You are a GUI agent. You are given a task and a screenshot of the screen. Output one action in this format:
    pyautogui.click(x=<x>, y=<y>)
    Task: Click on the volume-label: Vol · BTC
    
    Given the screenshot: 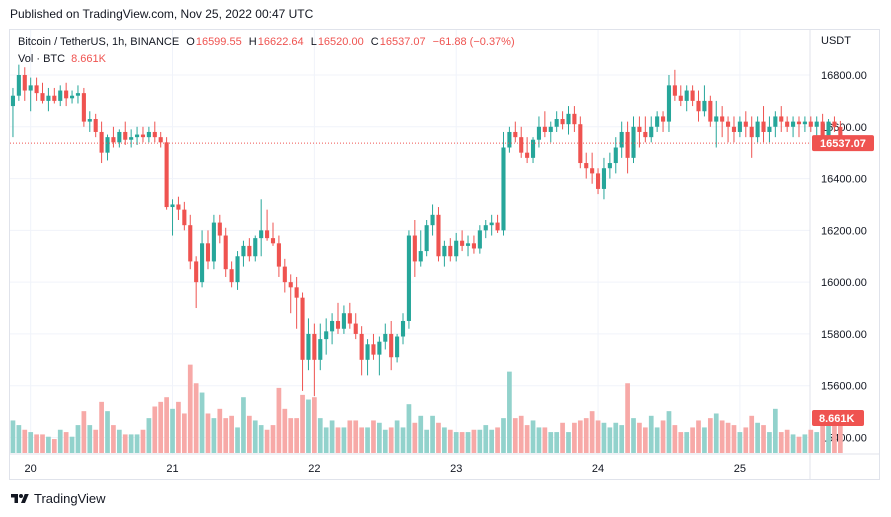 What is the action you would take?
    pyautogui.click(x=42, y=59)
    